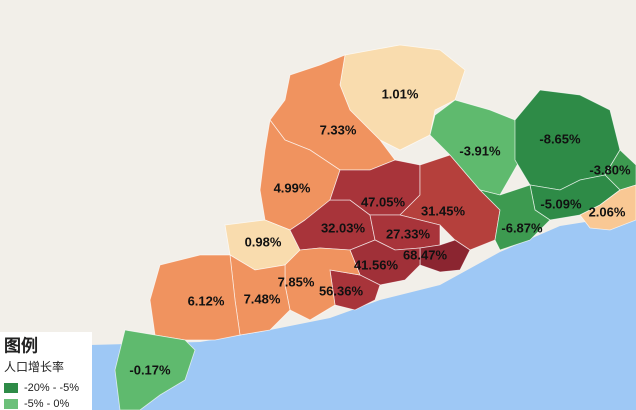 The image size is (636, 410). I want to click on region-label: 7.33%, so click(338, 129).